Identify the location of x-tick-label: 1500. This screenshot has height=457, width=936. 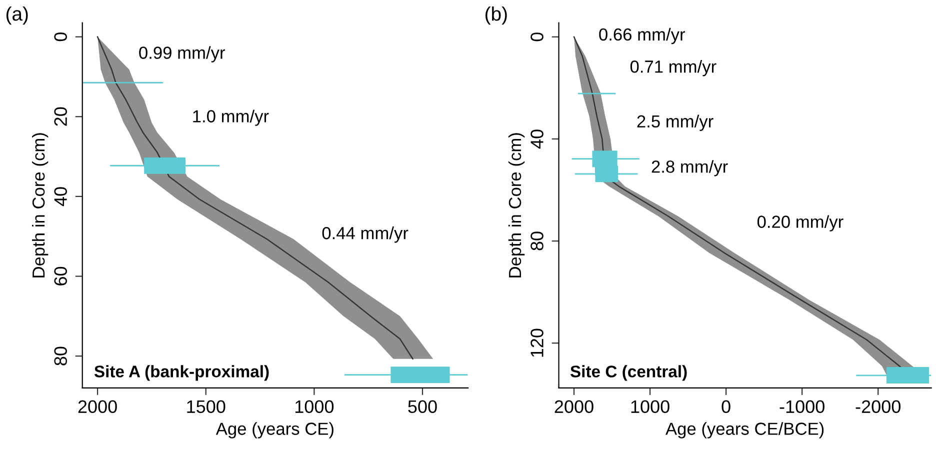
(206, 407).